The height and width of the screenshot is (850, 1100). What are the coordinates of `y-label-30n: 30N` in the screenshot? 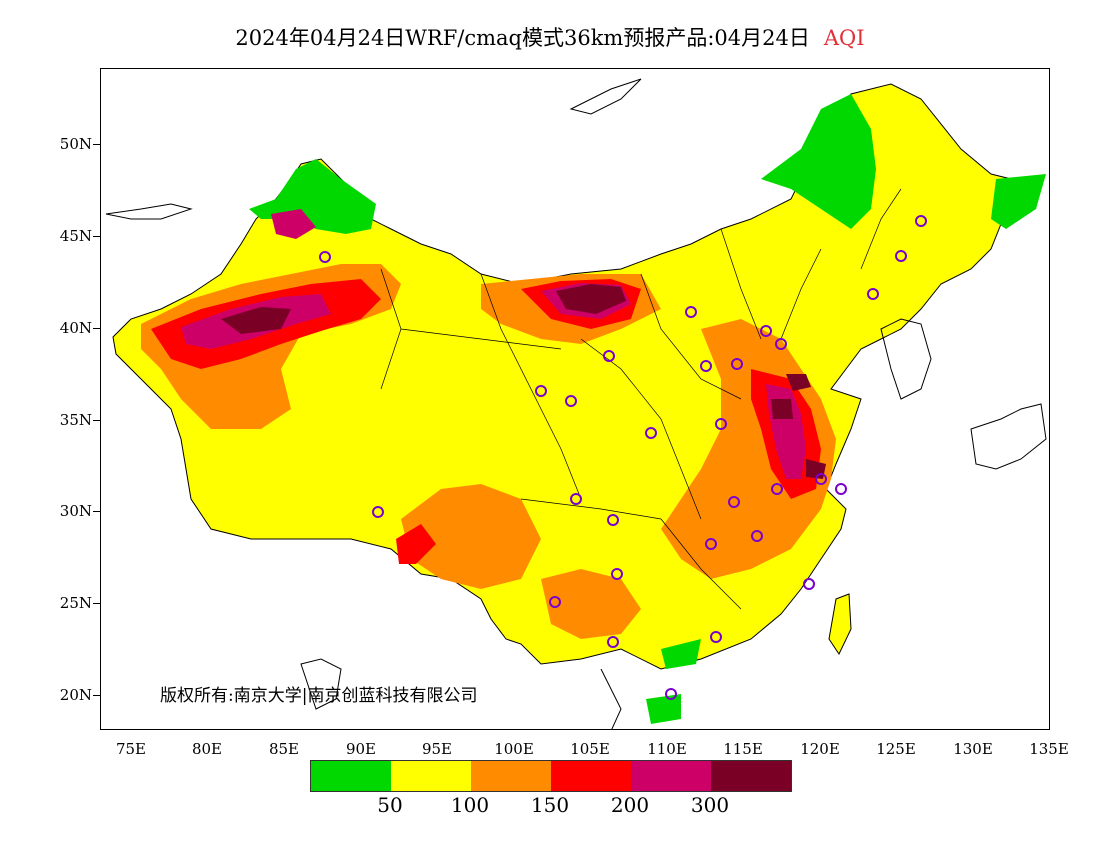 It's located at (75, 511).